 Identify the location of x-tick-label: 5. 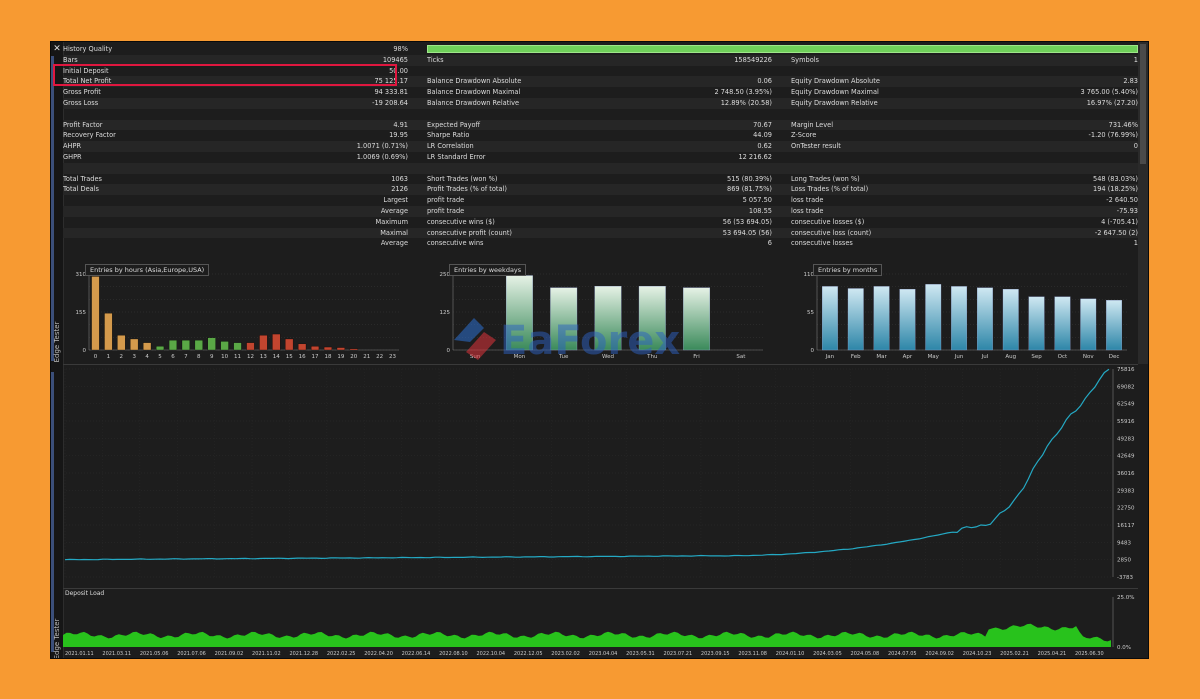
(160, 357).